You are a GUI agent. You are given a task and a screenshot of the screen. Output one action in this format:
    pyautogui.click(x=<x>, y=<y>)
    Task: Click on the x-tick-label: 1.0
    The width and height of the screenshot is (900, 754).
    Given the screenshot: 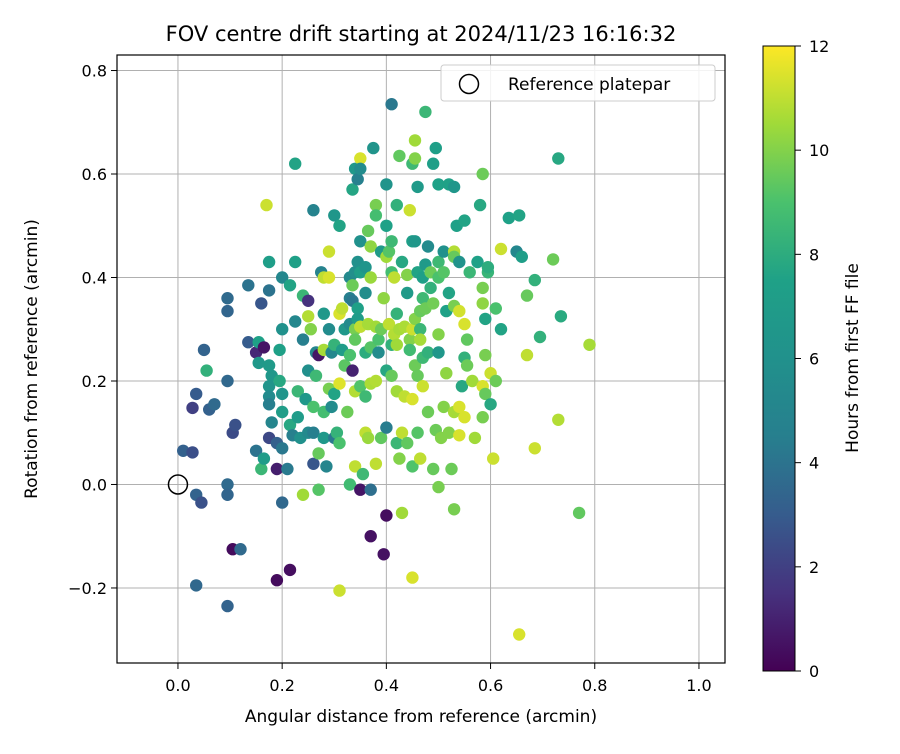 What is the action you would take?
    pyautogui.click(x=698, y=685)
    